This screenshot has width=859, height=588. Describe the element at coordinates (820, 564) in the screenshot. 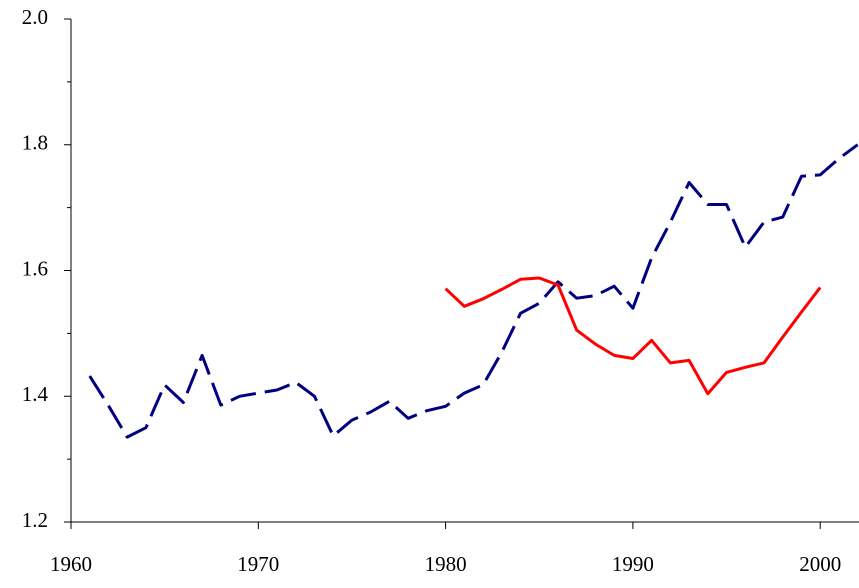

I see `x-tick-label: 2000` at that location.